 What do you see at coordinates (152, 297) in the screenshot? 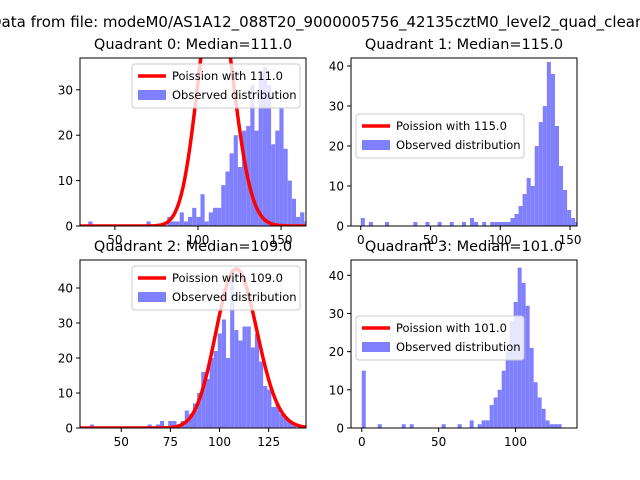
I see `legend-hist-swatch` at bounding box center [152, 297].